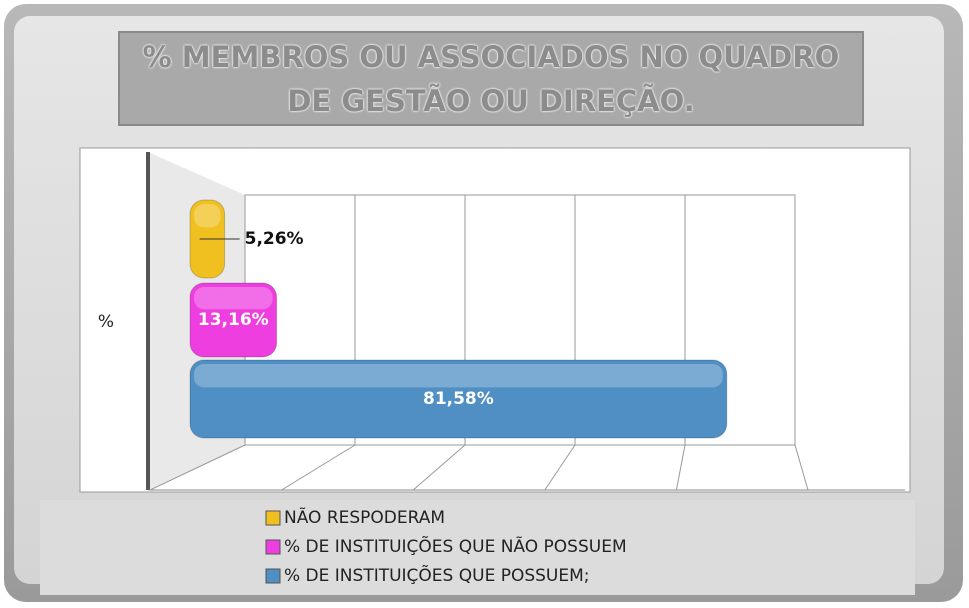 The width and height of the screenshot is (969, 608). What do you see at coordinates (274, 239) in the screenshot?
I see `data-label: 5,26%` at bounding box center [274, 239].